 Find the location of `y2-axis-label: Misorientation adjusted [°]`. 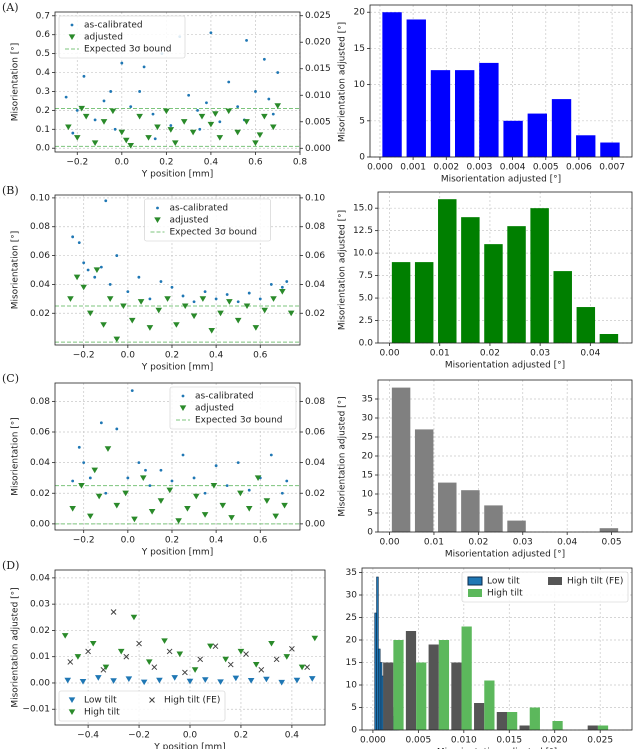

y2-axis-label: Misorientation adjusted [°] is located at coordinates (343, 456).